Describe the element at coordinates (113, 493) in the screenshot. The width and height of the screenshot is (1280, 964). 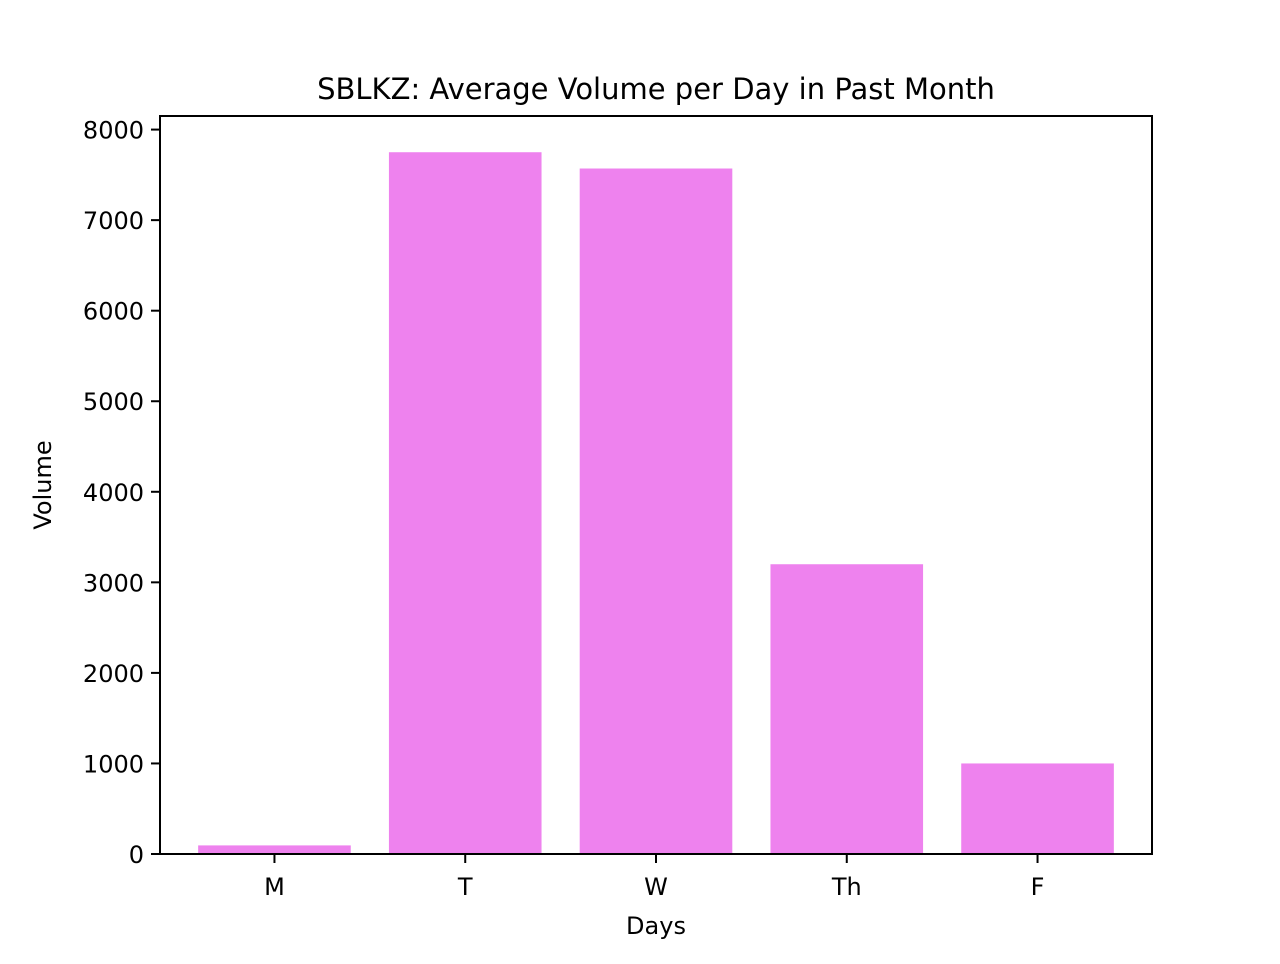
I see `y-tick-label: 4000` at that location.